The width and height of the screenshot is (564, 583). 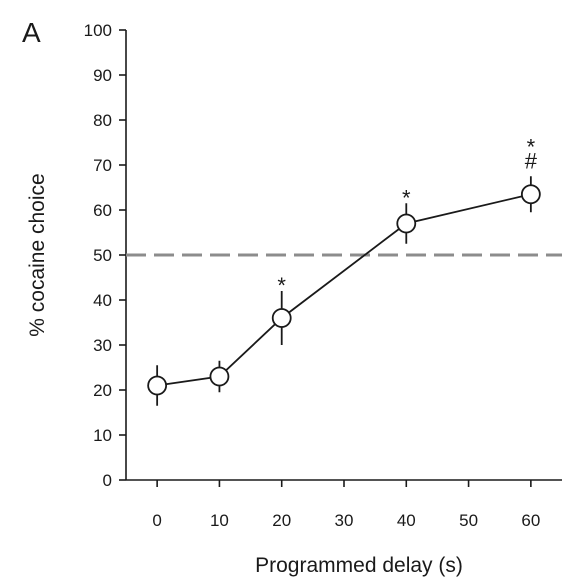 I want to click on x-tick-label: 0, so click(x=156, y=520).